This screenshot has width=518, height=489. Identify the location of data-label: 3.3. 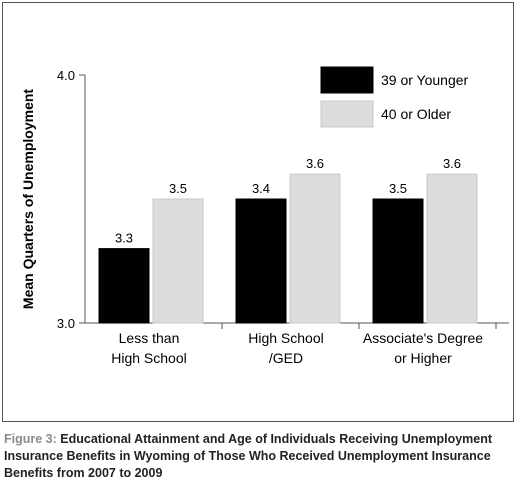
(124, 238).